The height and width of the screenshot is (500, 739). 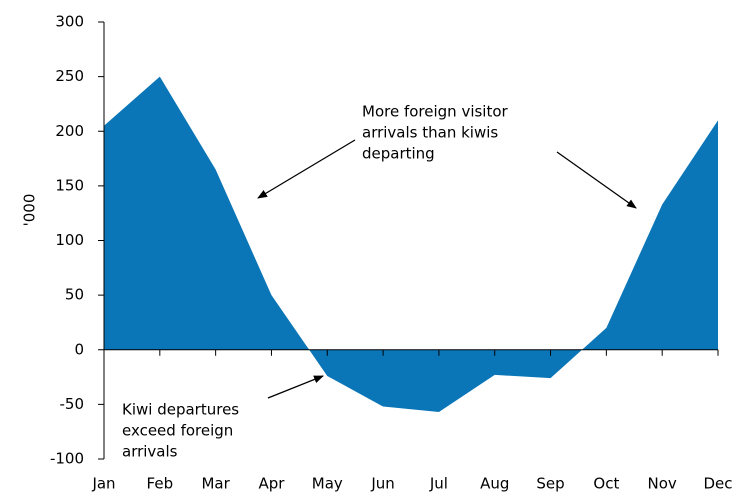 I want to click on x-tick-label: Mar, so click(x=215, y=484).